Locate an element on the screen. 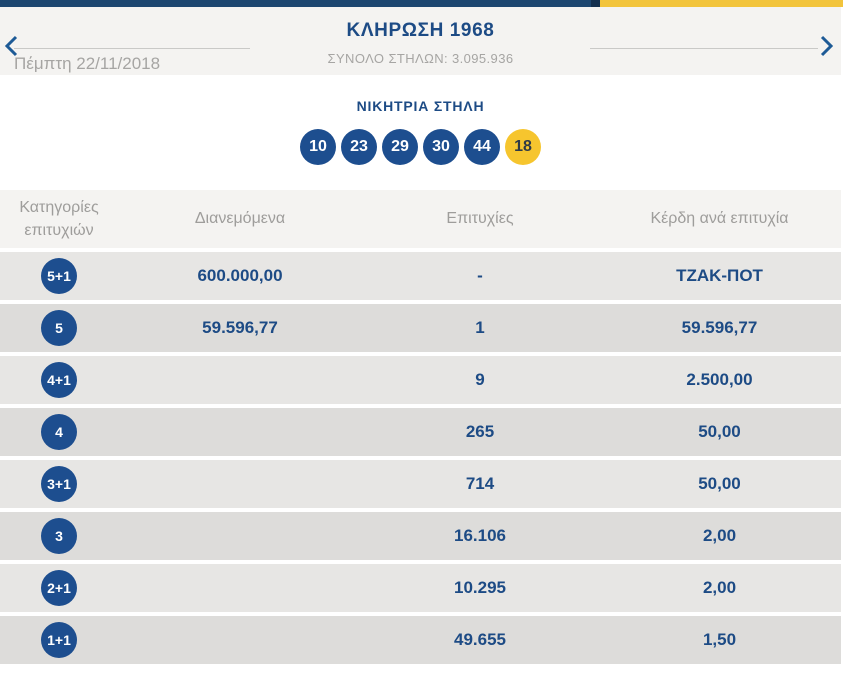 The width and height of the screenshot is (863, 693). table-row: 3+1 714 50,00 is located at coordinates (420, 484).